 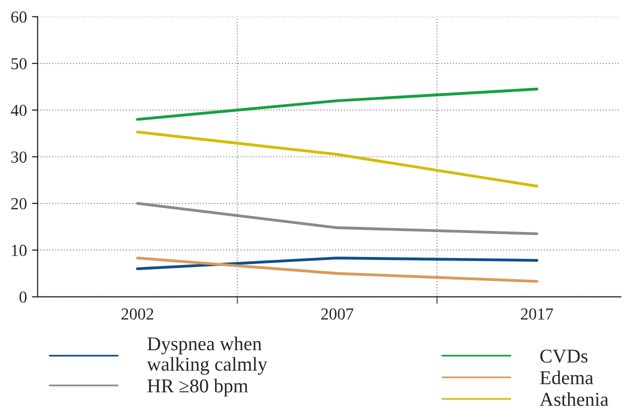 What do you see at coordinates (537, 314) in the screenshot?
I see `x-tick-label: 2017` at bounding box center [537, 314].